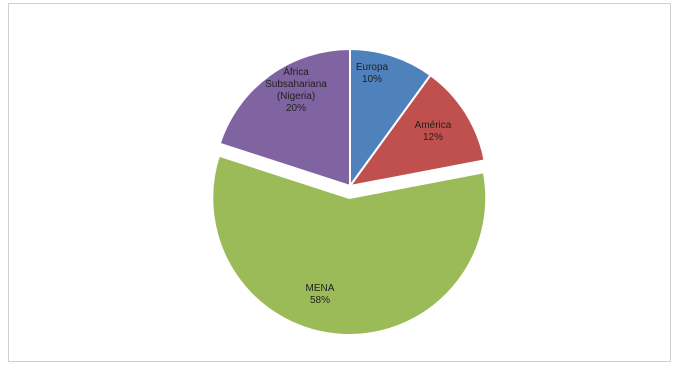 This screenshot has height=367, width=677. Describe the element at coordinates (433, 131) in the screenshot. I see `slice-label-1: América 12%` at that location.